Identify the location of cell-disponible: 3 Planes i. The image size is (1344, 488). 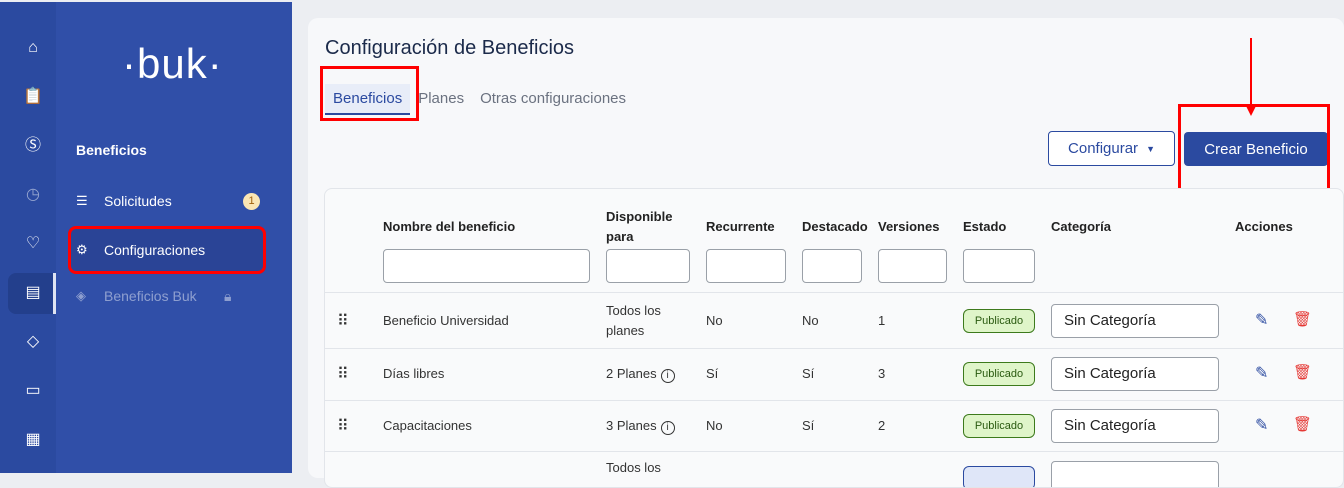
(640, 426).